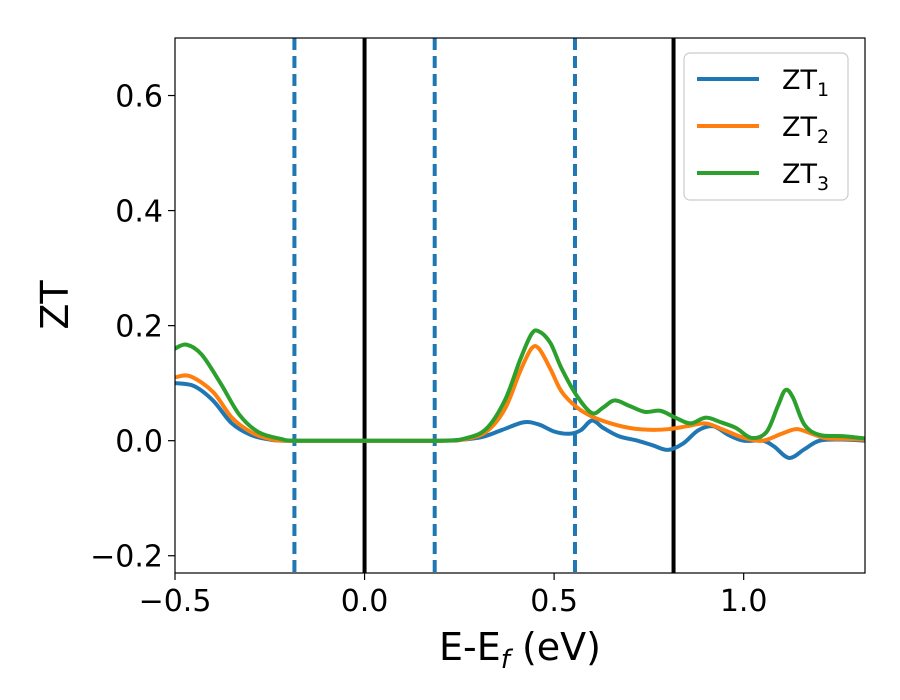  I want to click on y-tick-label: −0.2, so click(126, 557).